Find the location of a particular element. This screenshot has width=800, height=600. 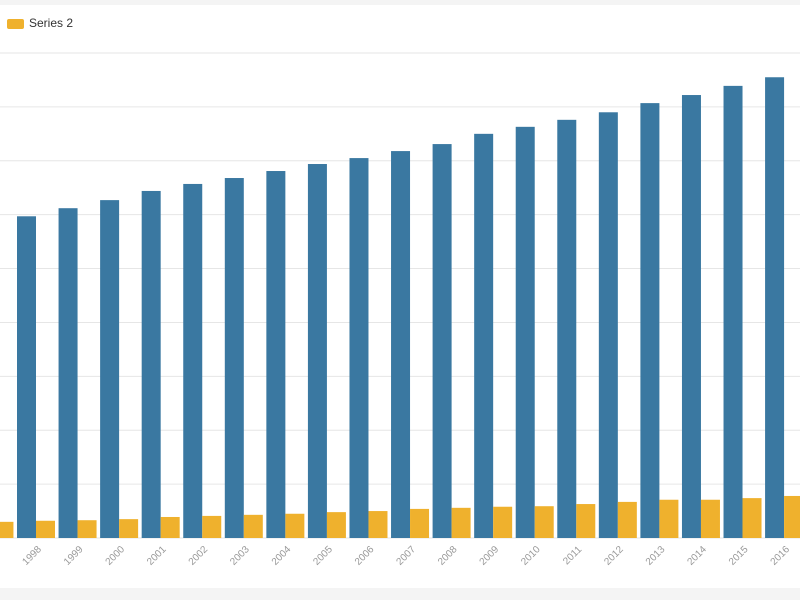

legend-label: Series 2 is located at coordinates (51, 23).